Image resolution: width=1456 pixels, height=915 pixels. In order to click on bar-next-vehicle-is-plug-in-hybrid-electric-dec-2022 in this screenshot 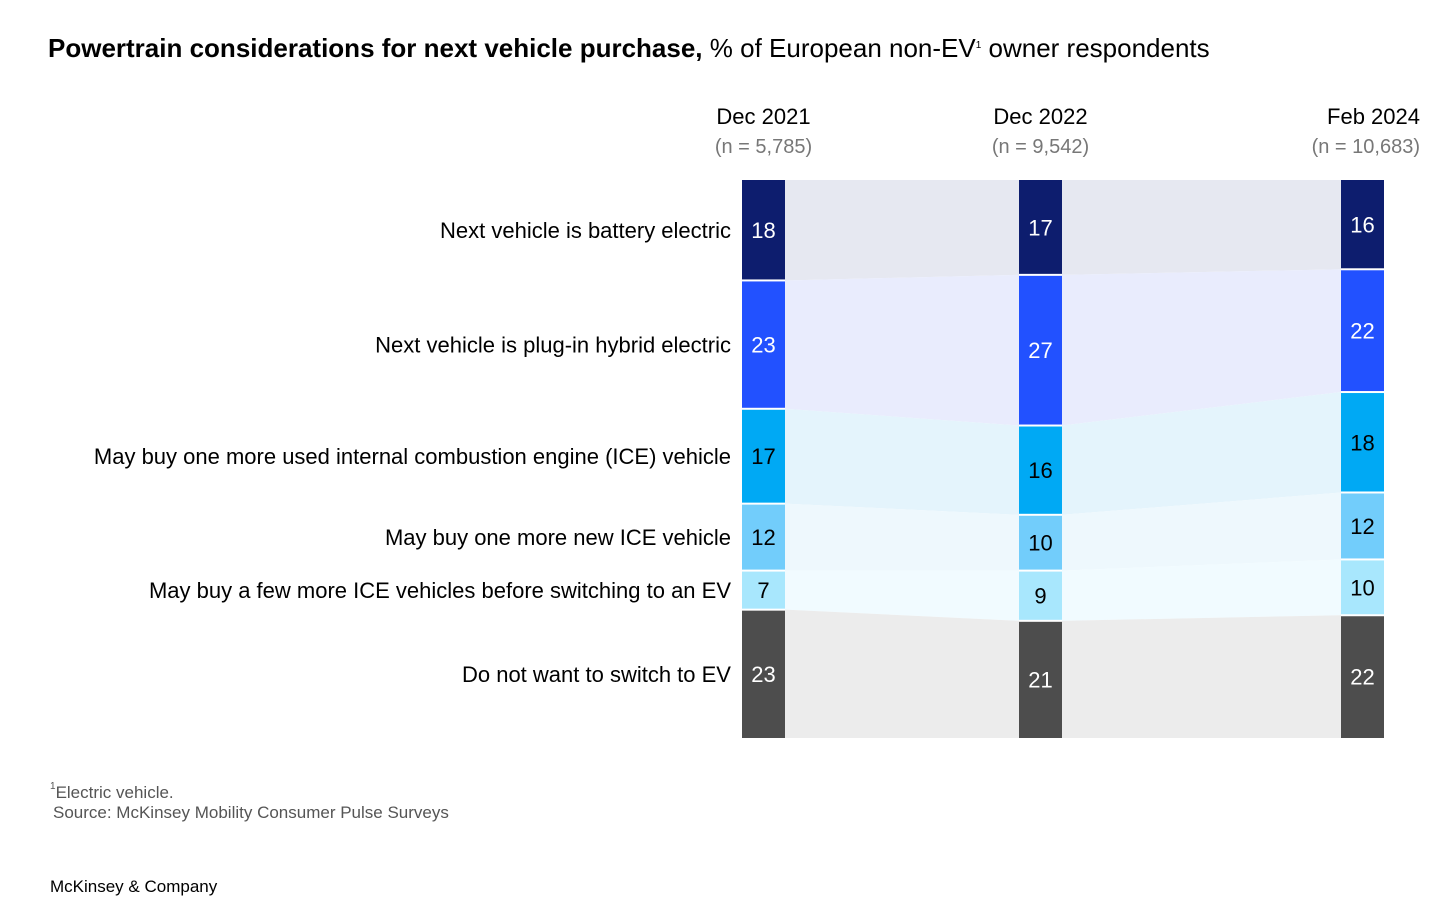, I will do `click(1040, 350)`.